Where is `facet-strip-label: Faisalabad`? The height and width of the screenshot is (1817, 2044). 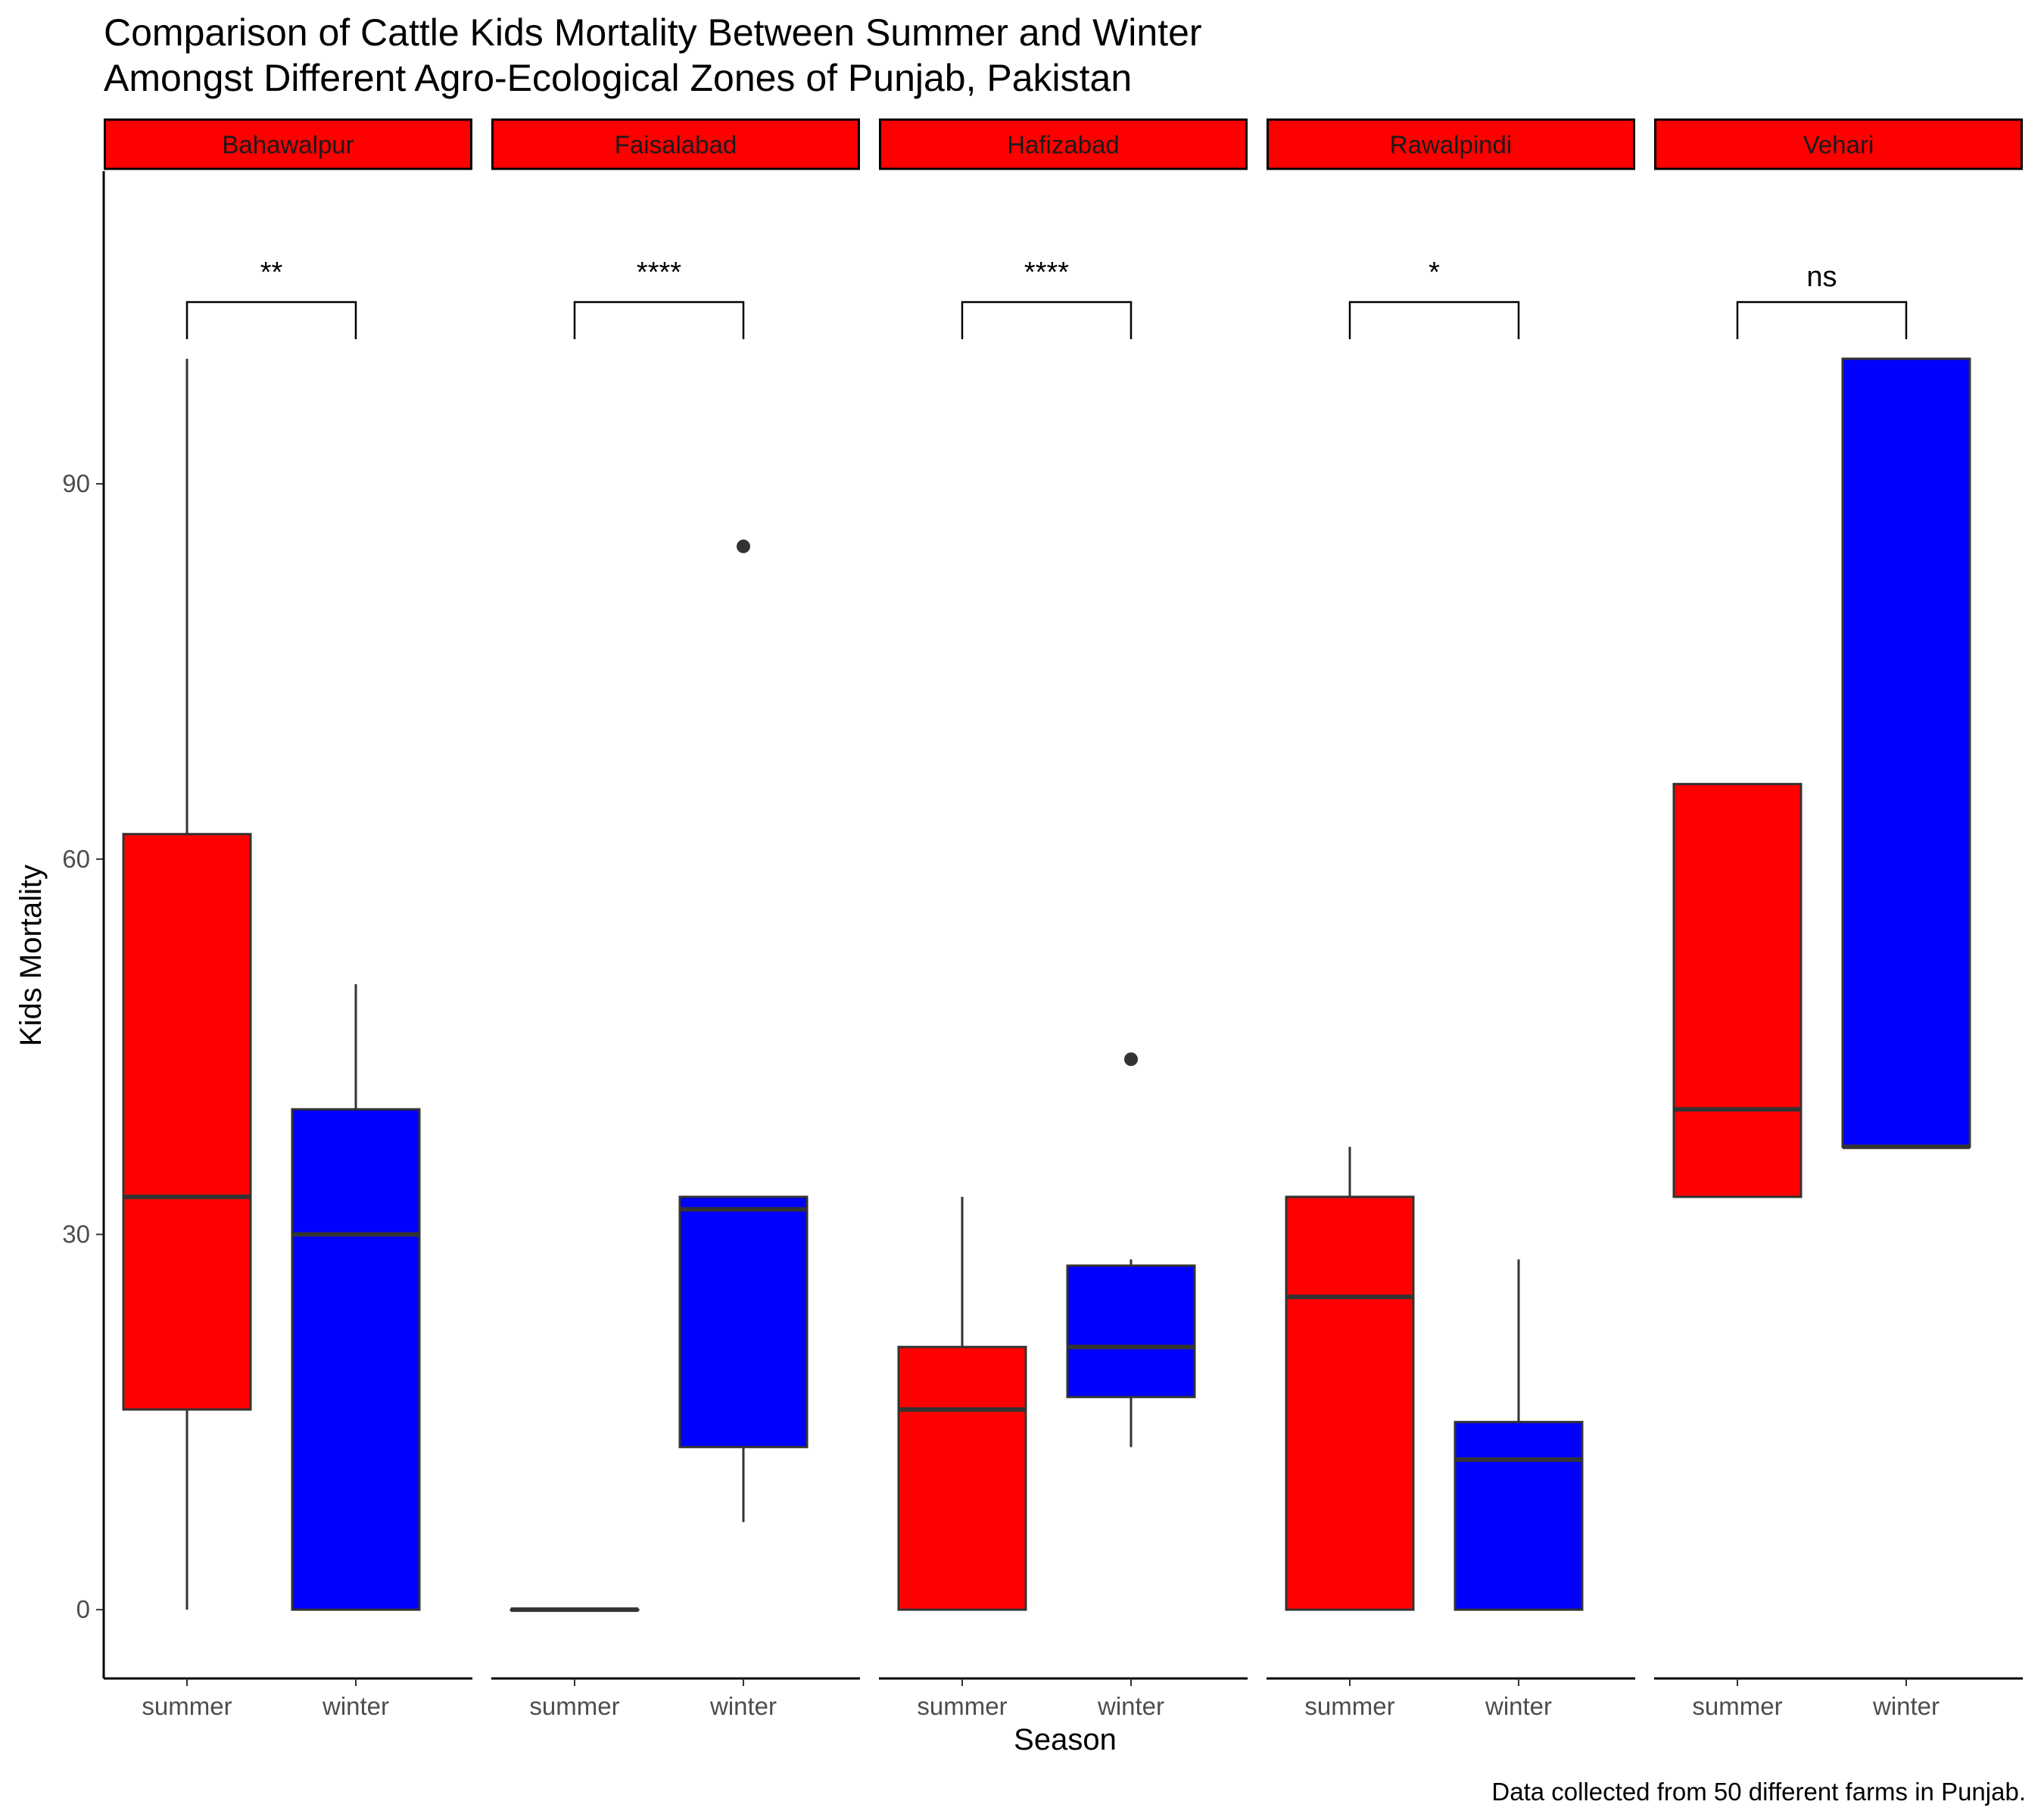 facet-strip-label: Faisalabad is located at coordinates (676, 145).